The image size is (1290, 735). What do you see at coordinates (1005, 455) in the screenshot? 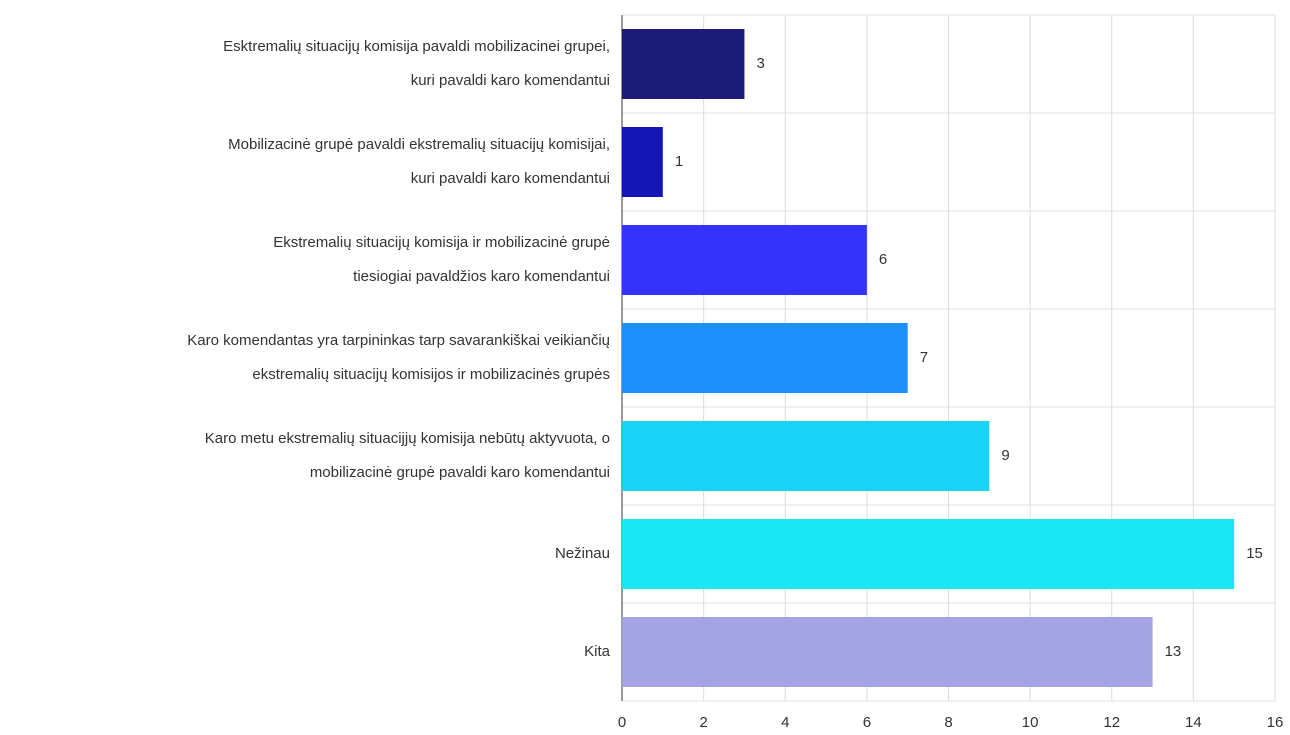
I see `value-label: 9` at bounding box center [1005, 455].